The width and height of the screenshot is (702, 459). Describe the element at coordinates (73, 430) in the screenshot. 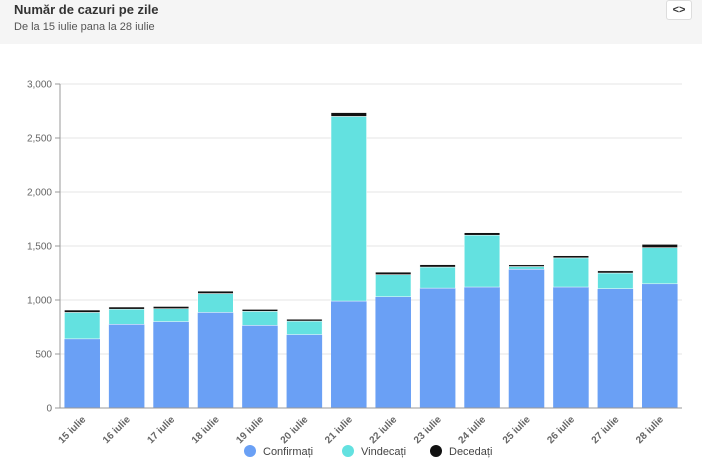

I see `x-tick-label: 15 iulie` at that location.